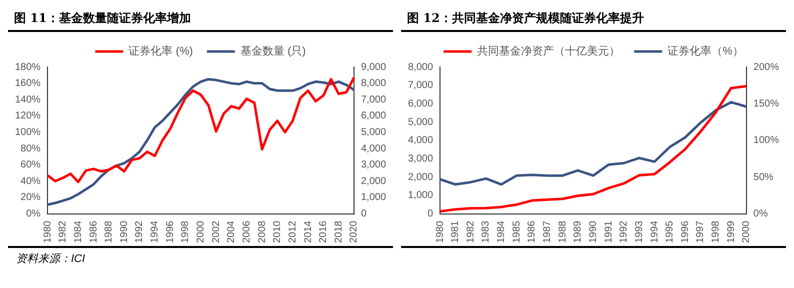  What do you see at coordinates (354, 232) in the screenshot?
I see `x-tick-label: 2020` at bounding box center [354, 232].